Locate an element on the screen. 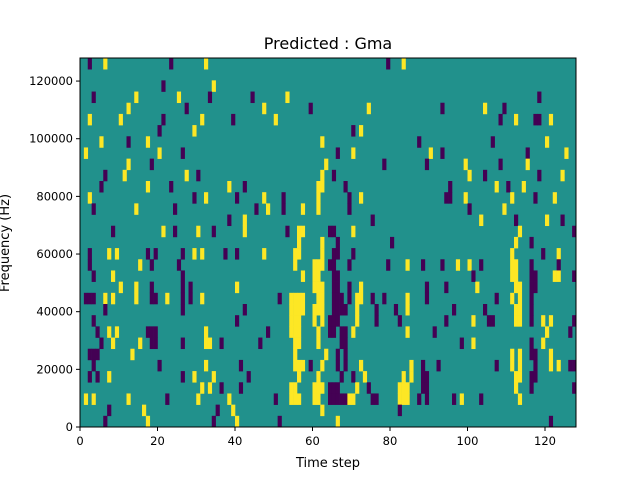  x-tick-label: 100 is located at coordinates (468, 441).